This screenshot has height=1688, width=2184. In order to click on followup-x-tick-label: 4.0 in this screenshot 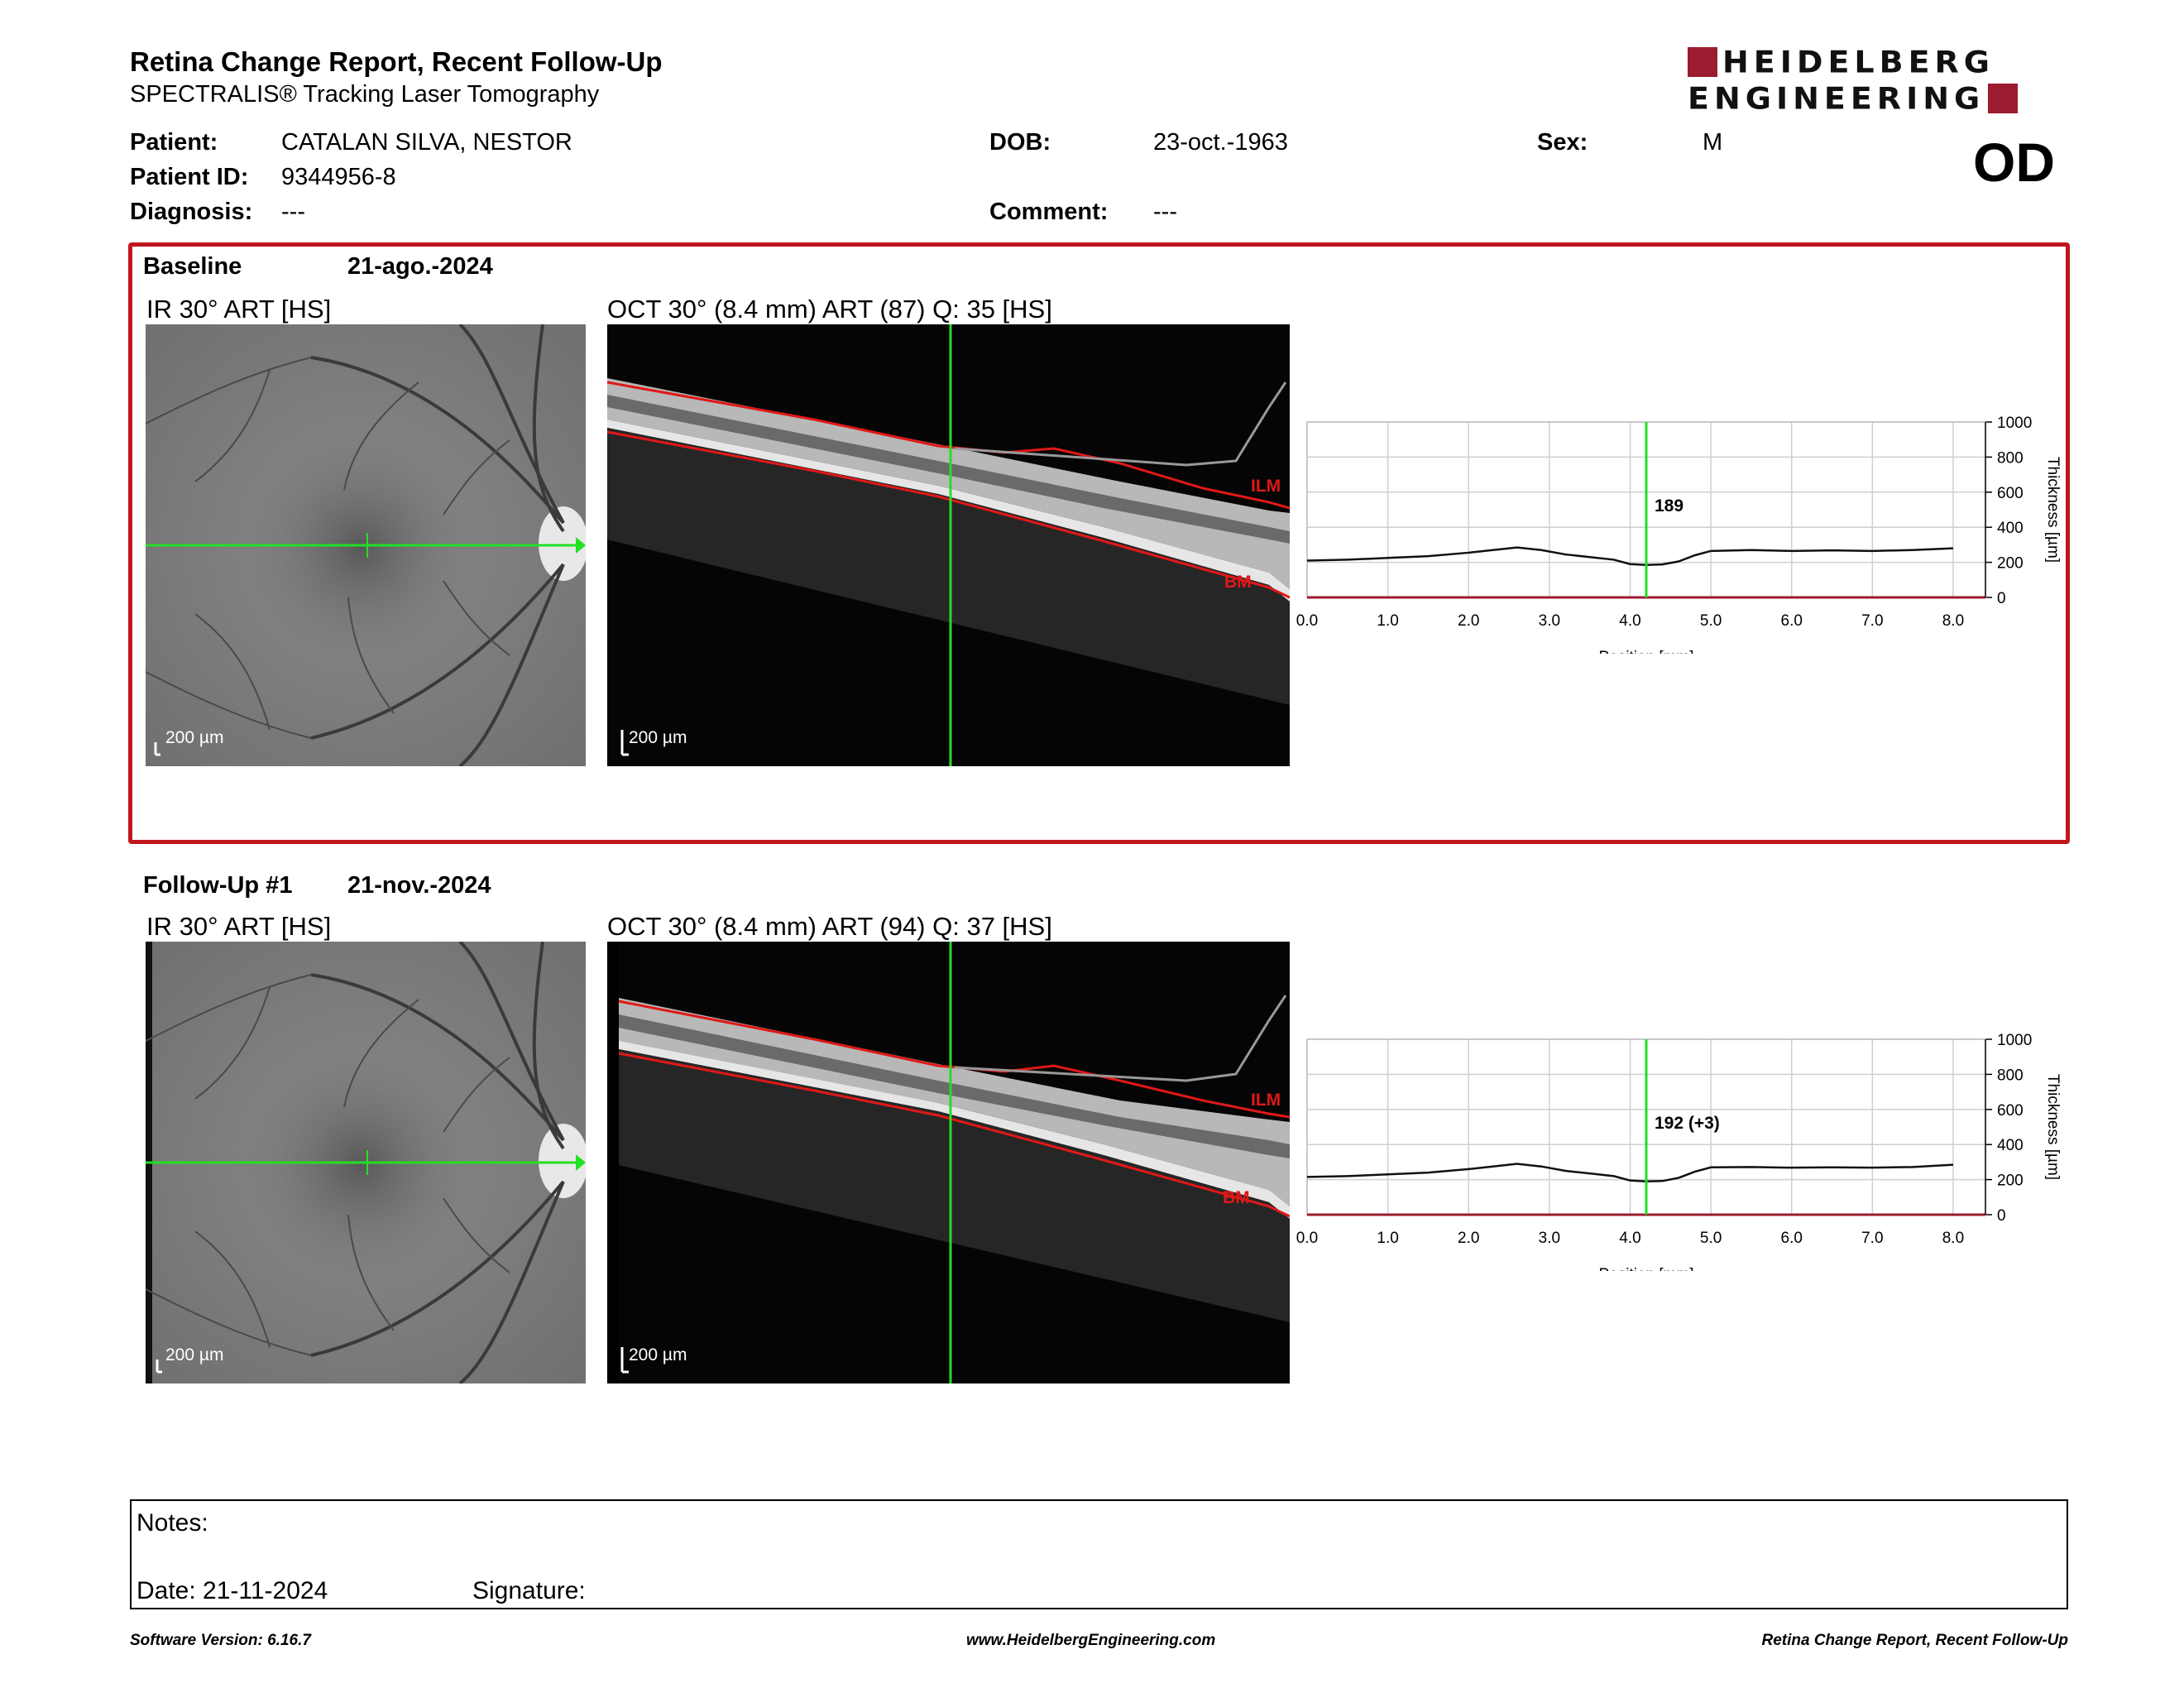, I will do `click(1629, 1238)`.